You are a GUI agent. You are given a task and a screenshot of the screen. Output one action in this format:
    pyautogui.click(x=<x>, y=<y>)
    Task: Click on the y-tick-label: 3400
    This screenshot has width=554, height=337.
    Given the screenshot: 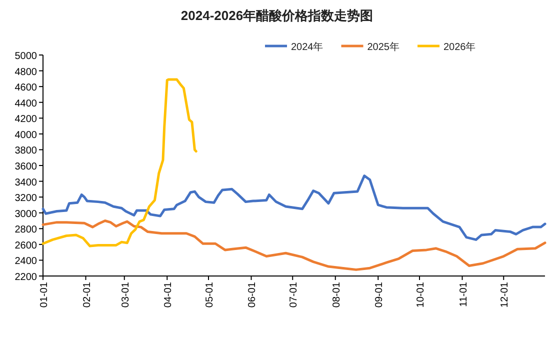 What is the action you would take?
    pyautogui.click(x=26, y=182)
    